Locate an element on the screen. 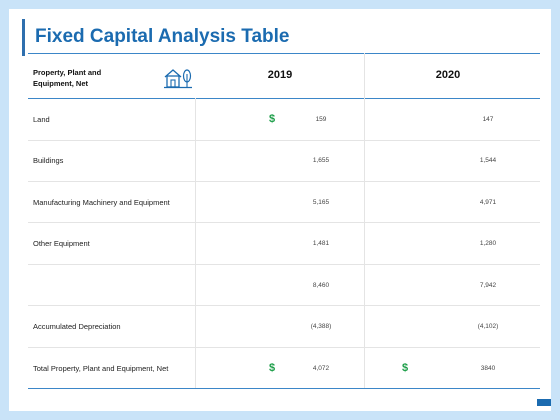 The image size is (560, 420). value-2019: 4,072 is located at coordinates (321, 368).